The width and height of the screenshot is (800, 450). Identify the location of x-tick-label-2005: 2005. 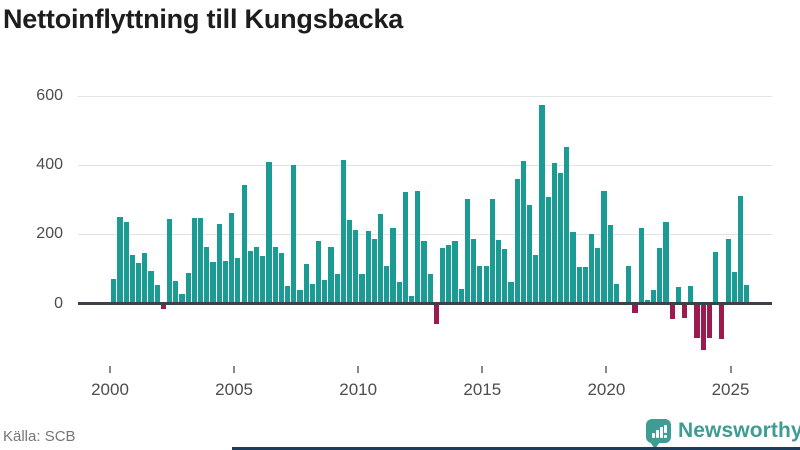
(234, 389).